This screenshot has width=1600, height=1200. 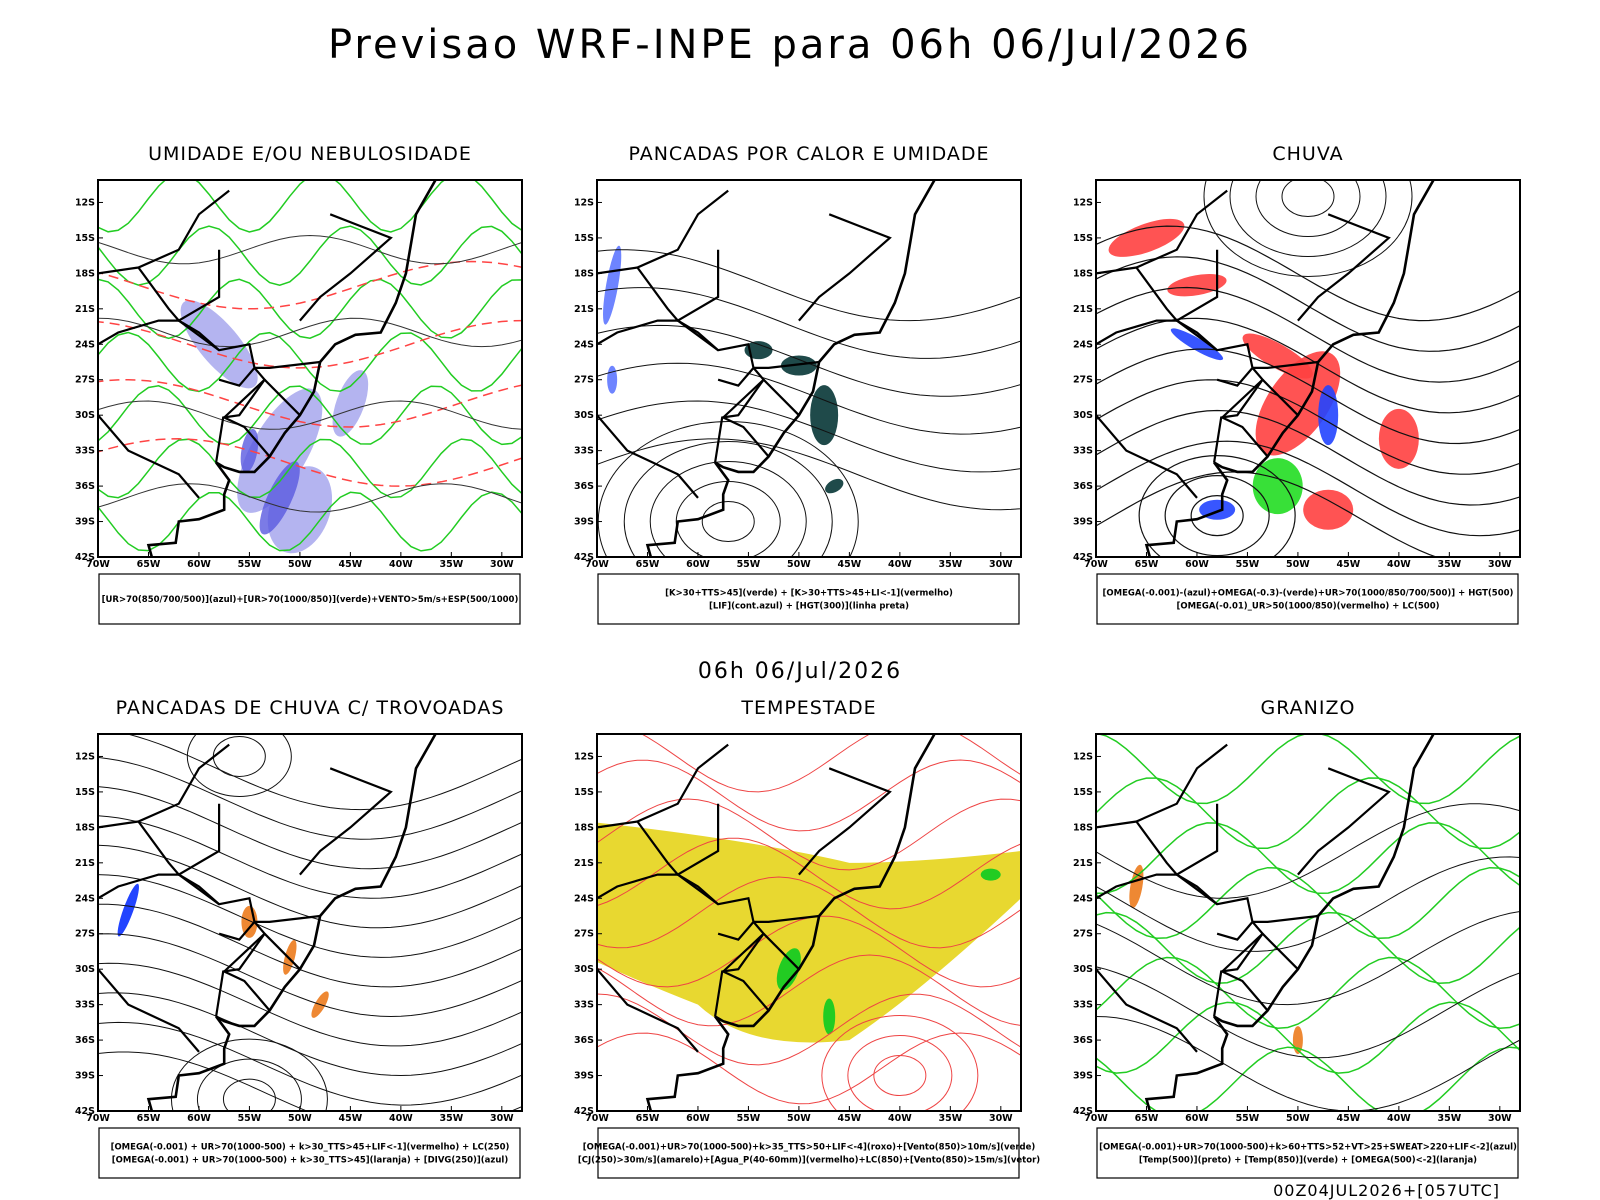 What do you see at coordinates (1083, 202) in the screenshot?
I see `lat-label: 12S` at bounding box center [1083, 202].